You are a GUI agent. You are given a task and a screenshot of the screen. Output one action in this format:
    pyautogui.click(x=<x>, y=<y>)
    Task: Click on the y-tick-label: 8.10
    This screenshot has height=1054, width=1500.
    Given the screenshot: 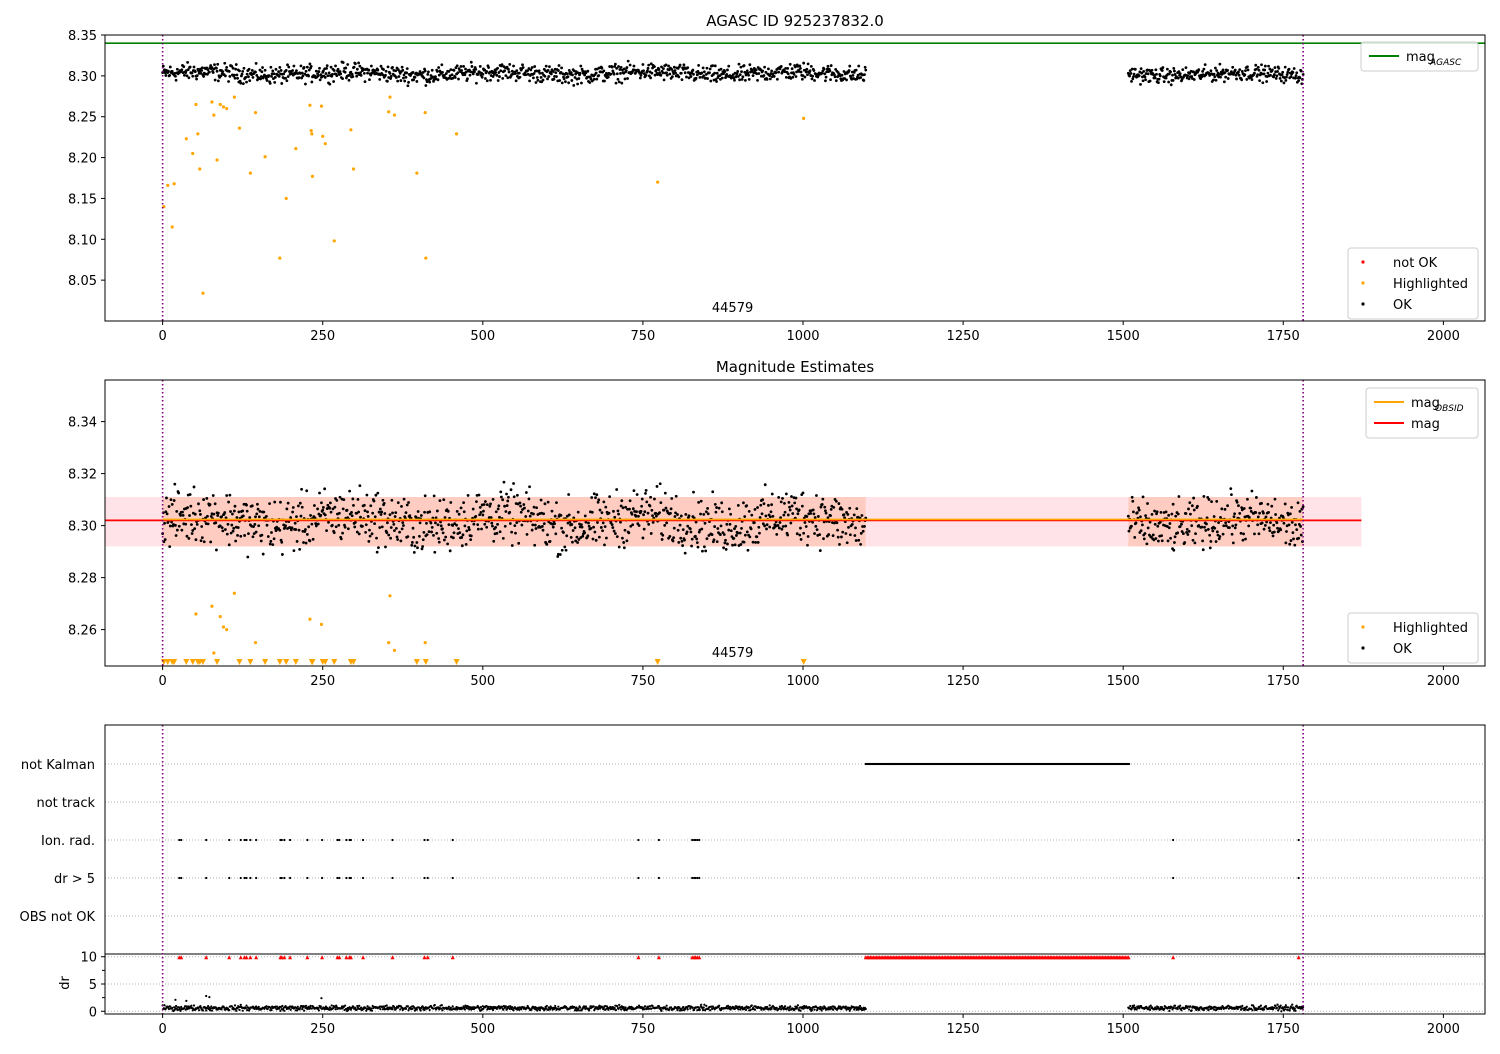 What is the action you would take?
    pyautogui.click(x=82, y=240)
    